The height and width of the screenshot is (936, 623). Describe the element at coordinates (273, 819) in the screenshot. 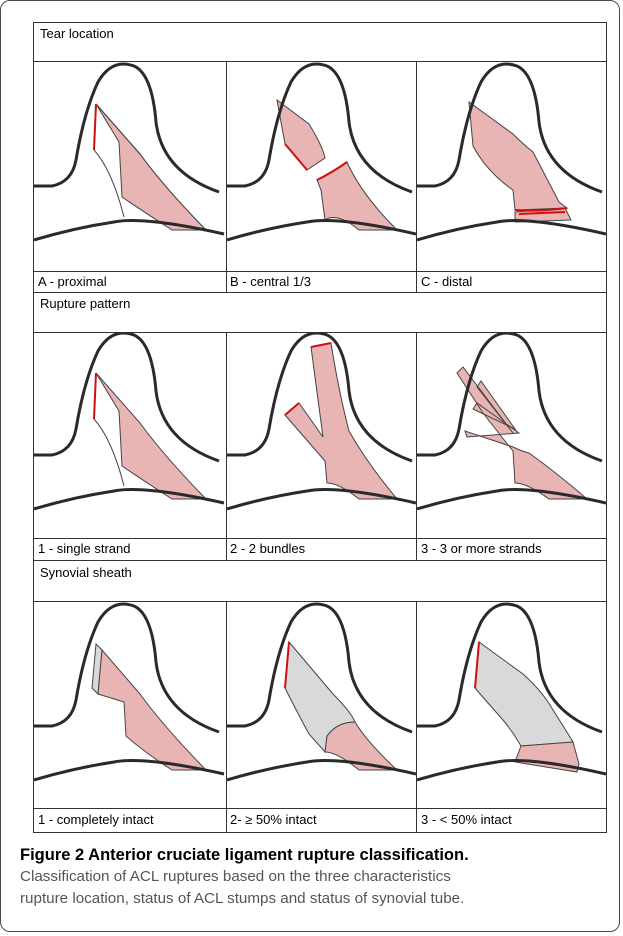

I see `panel-label-s2: 2- ≥ 50% intact` at that location.